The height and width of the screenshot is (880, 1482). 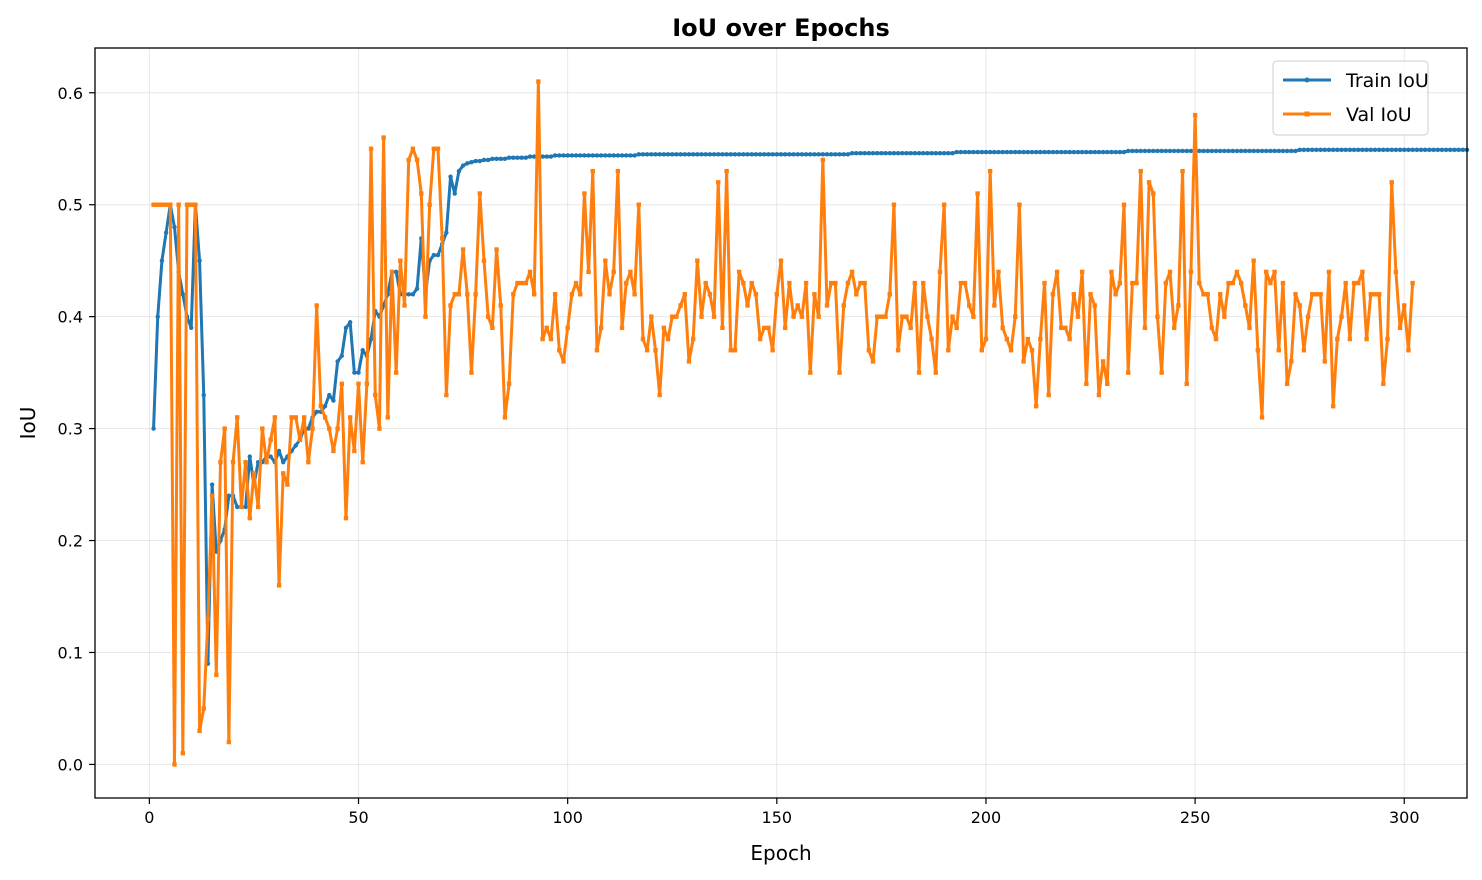 What do you see at coordinates (1307, 80) in the screenshot?
I see `legend-train-marker` at bounding box center [1307, 80].